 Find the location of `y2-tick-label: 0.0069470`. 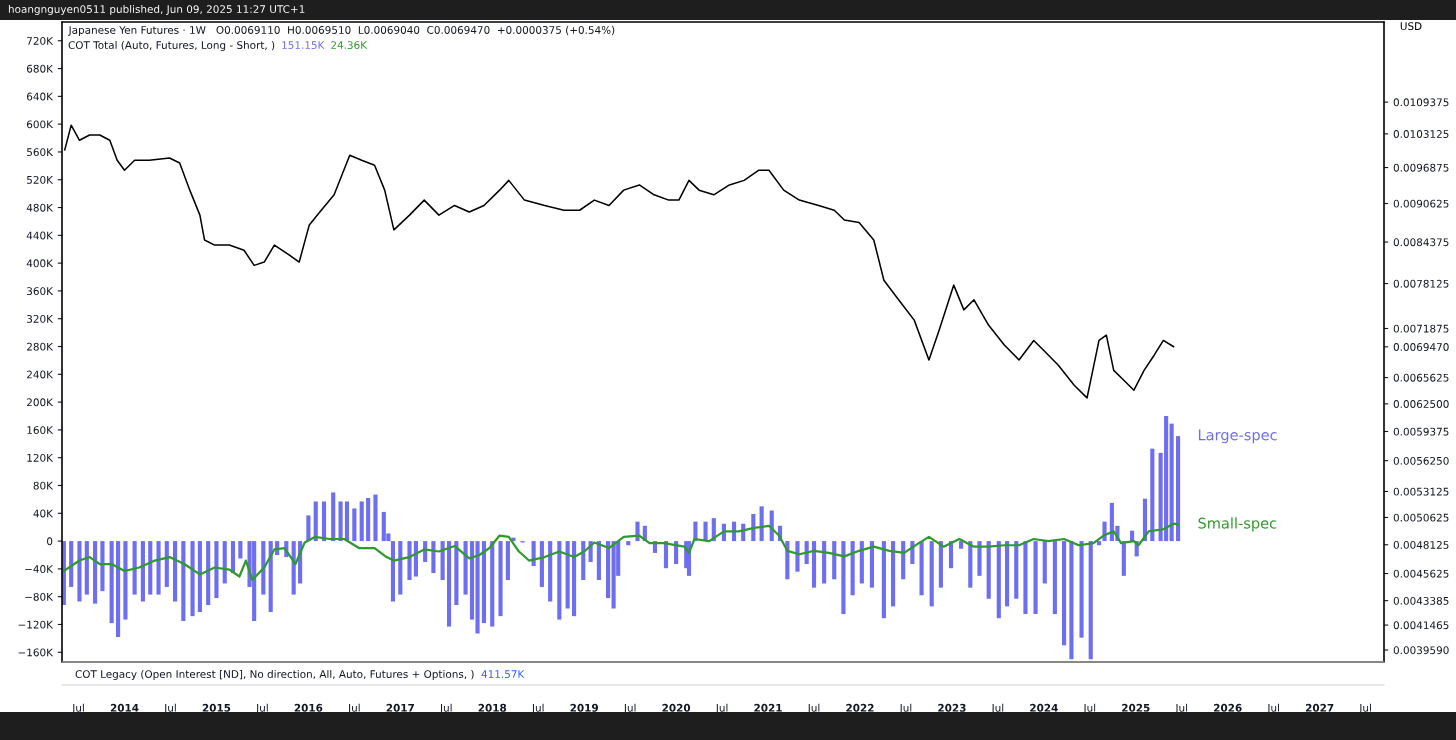

y2-tick-label: 0.0069470 is located at coordinates (1421, 347).